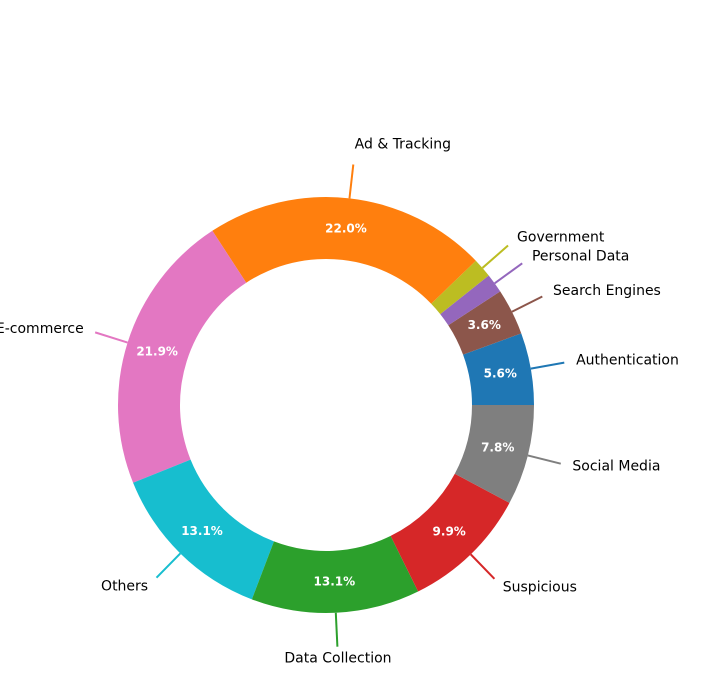 This screenshot has height=676, width=717. What do you see at coordinates (527, 304) in the screenshot?
I see `leader-line-search-engines` at bounding box center [527, 304].